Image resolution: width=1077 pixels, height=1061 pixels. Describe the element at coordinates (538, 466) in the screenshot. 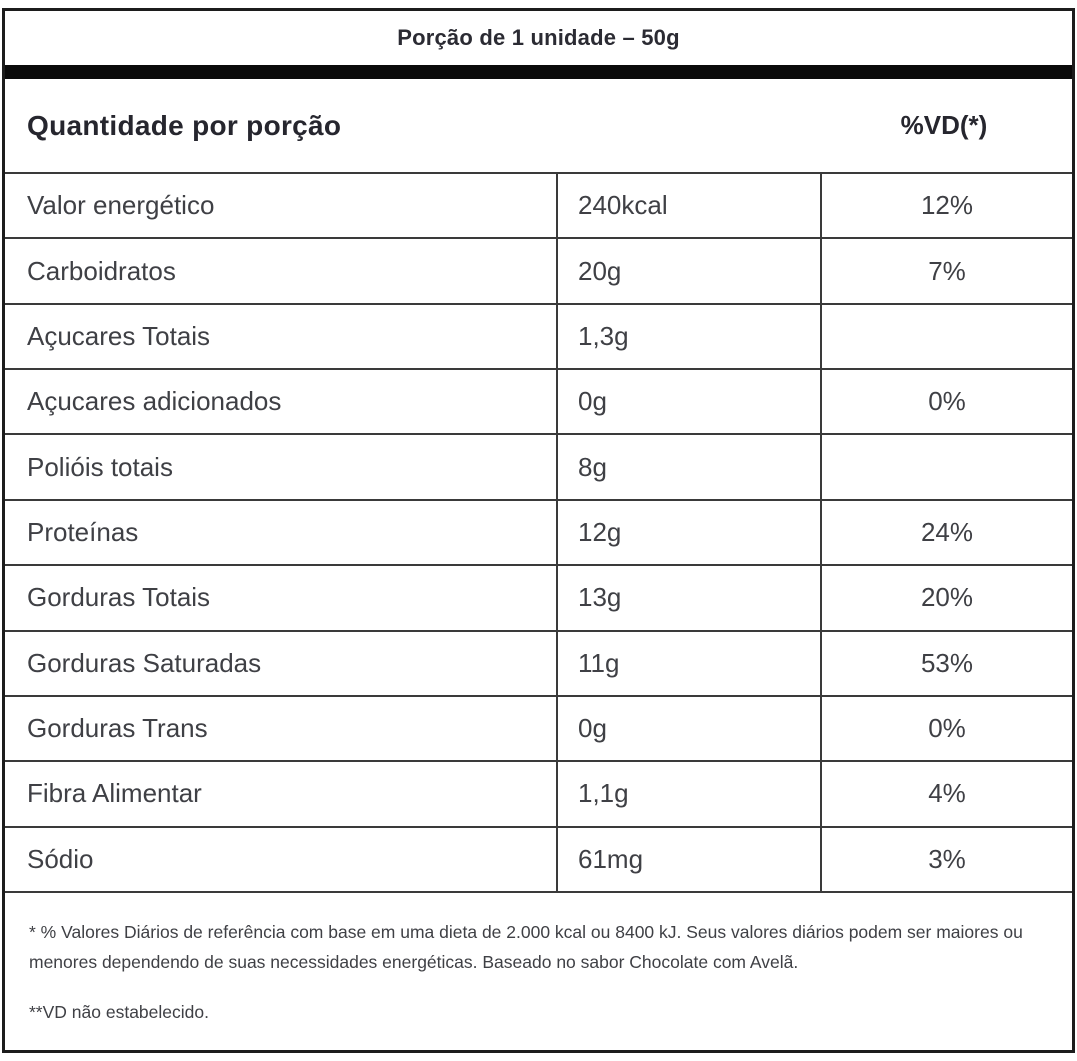

I see `table-row: Polióis totais 8g` at that location.